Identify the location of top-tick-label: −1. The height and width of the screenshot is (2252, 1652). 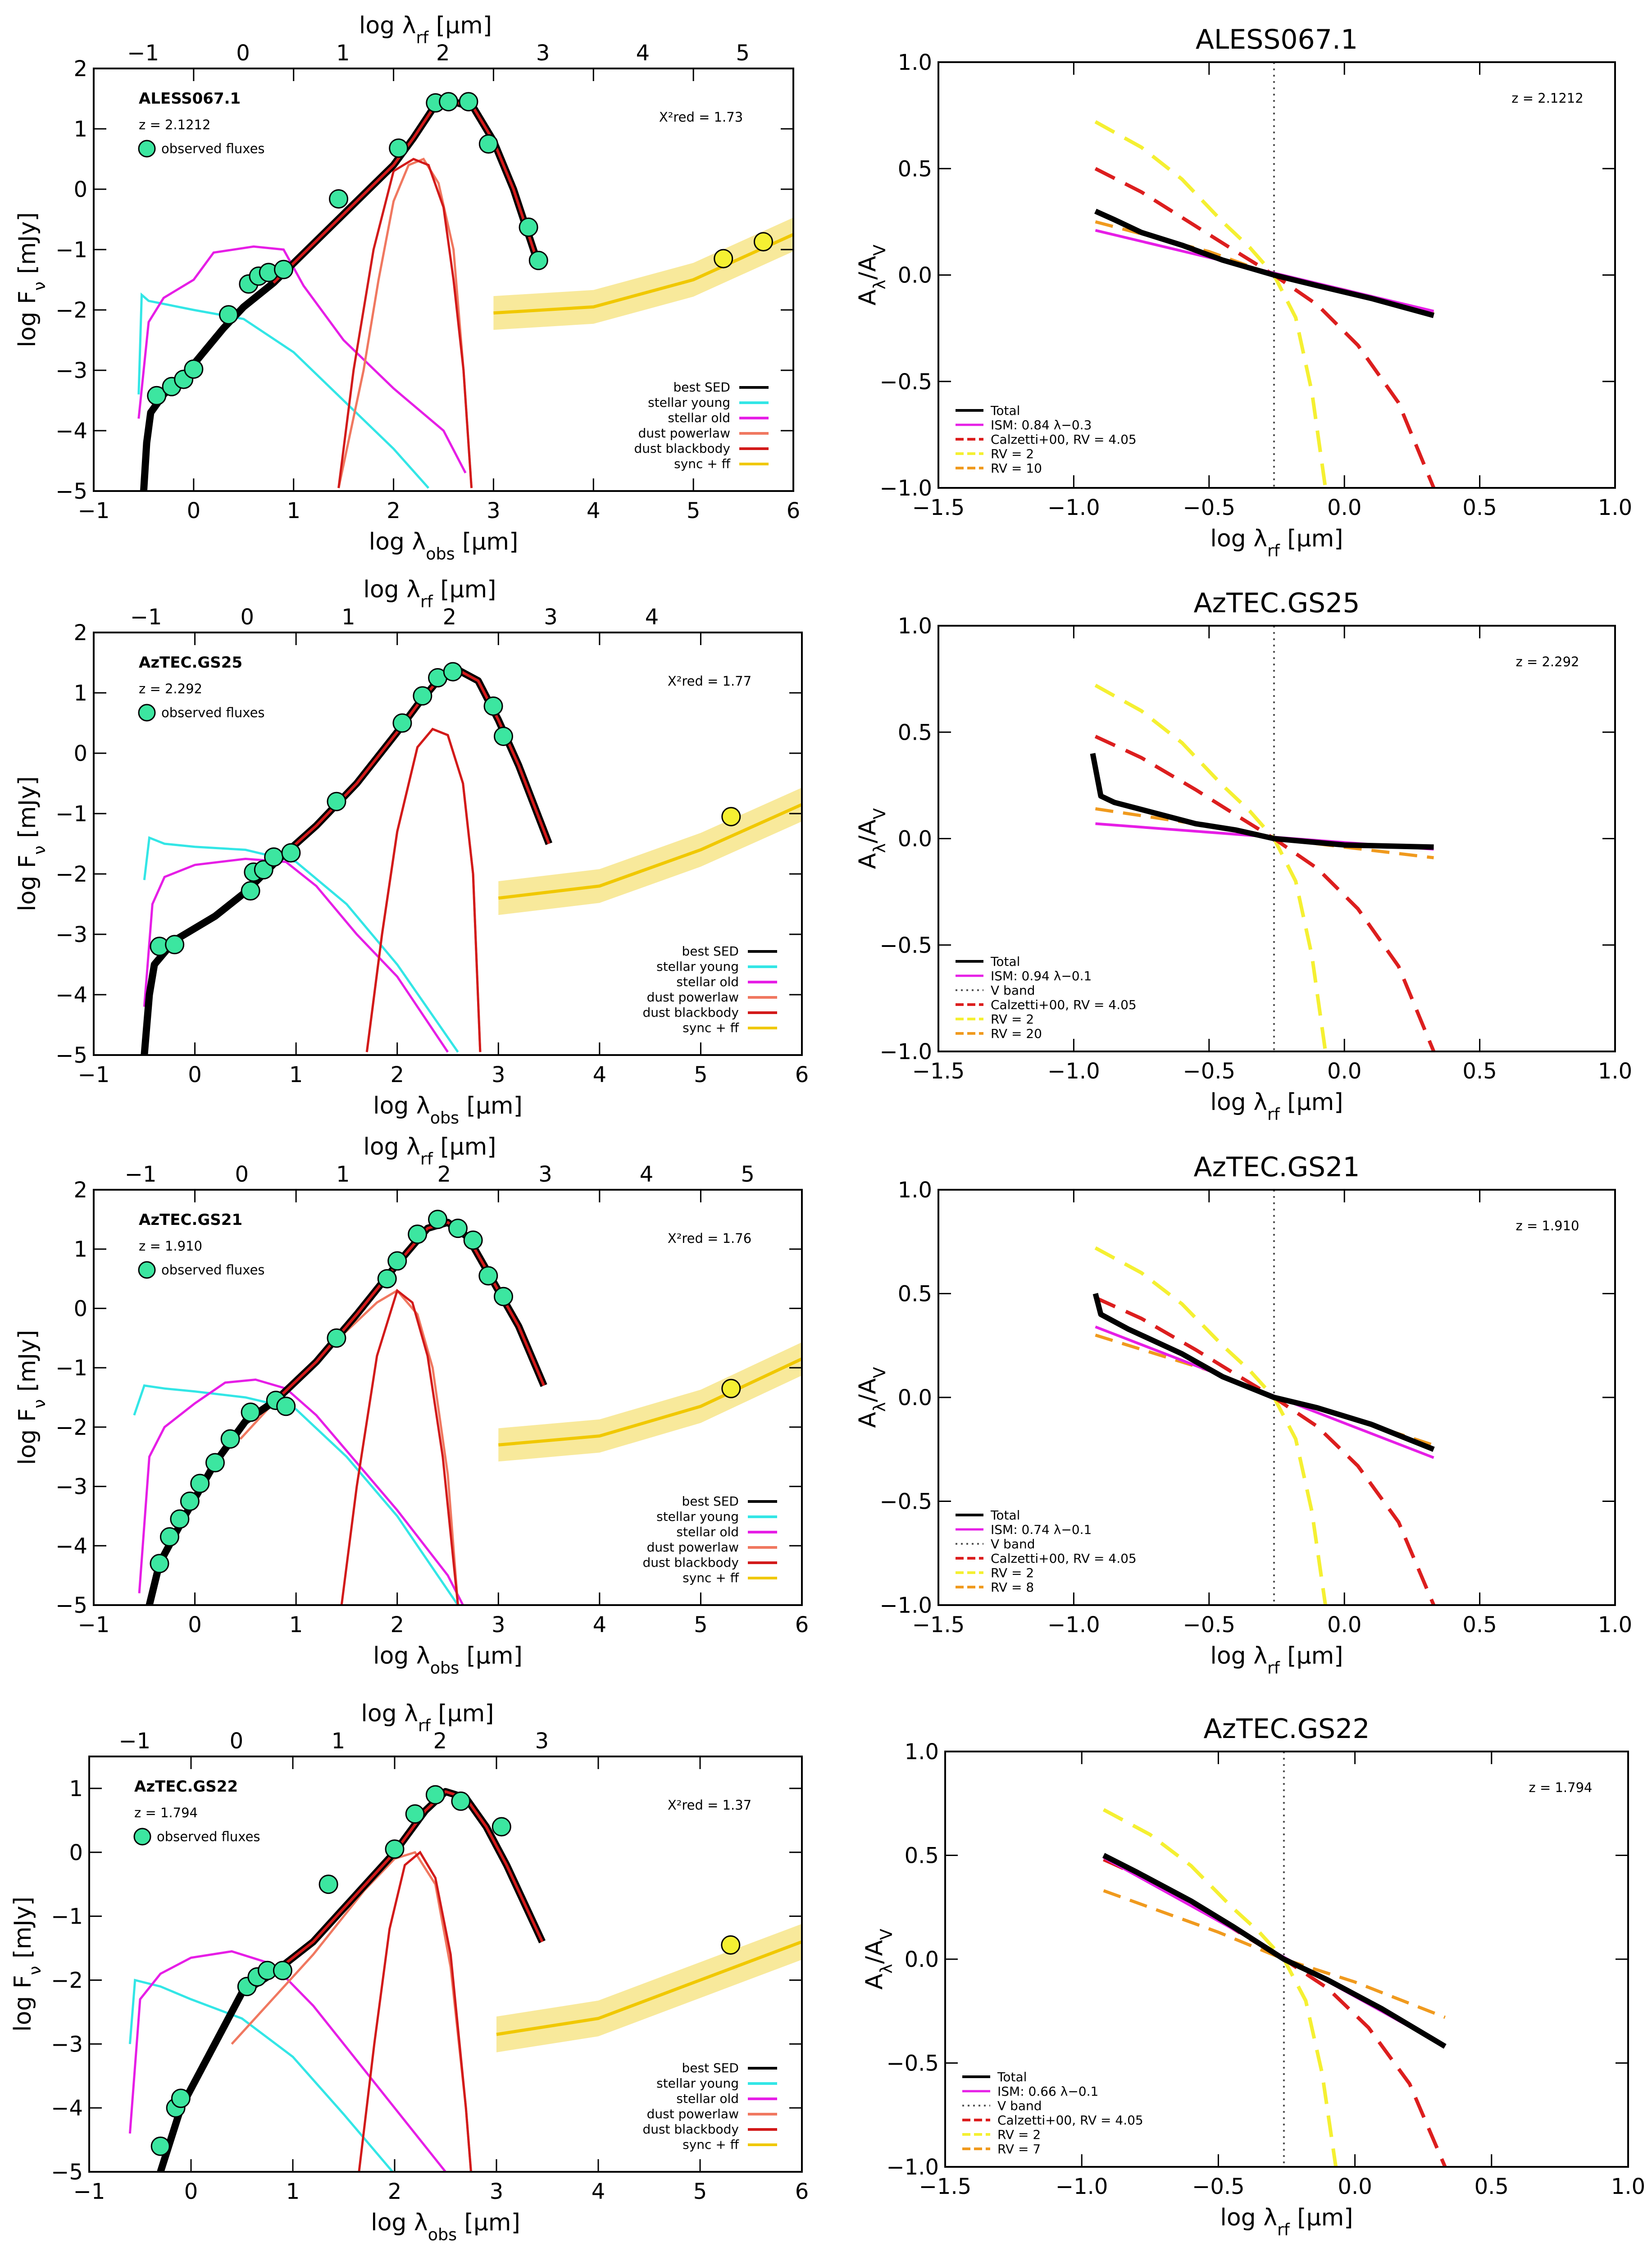
(134, 1742).